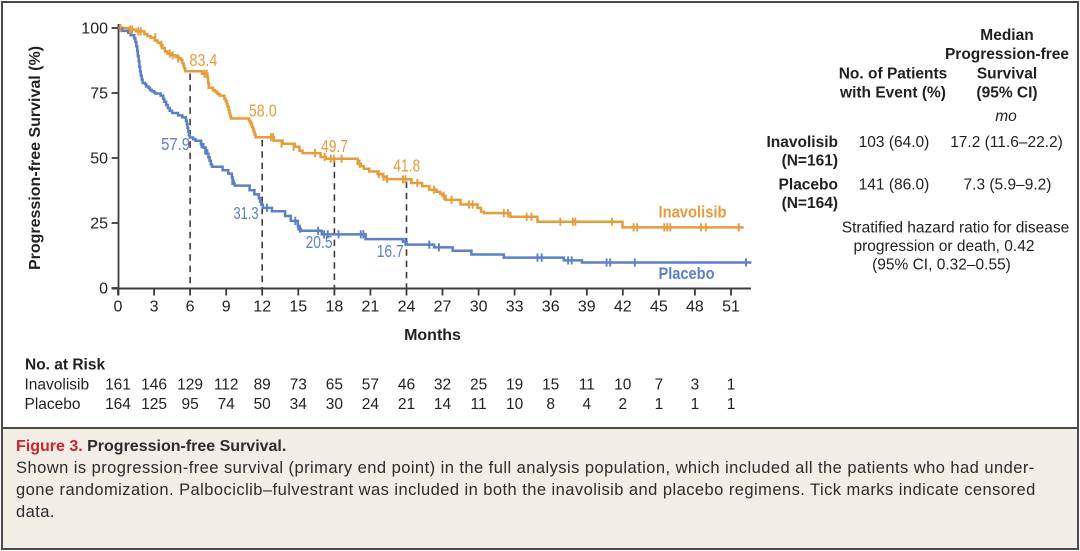 This screenshot has width=1080, height=551. Describe the element at coordinates (551, 307) in the screenshot. I see `svg-text: 36` at that location.